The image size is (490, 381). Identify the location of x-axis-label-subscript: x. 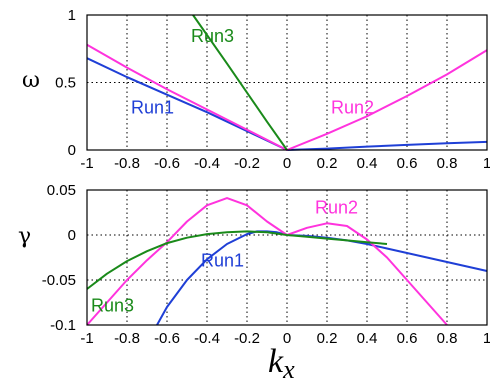
(288, 368).